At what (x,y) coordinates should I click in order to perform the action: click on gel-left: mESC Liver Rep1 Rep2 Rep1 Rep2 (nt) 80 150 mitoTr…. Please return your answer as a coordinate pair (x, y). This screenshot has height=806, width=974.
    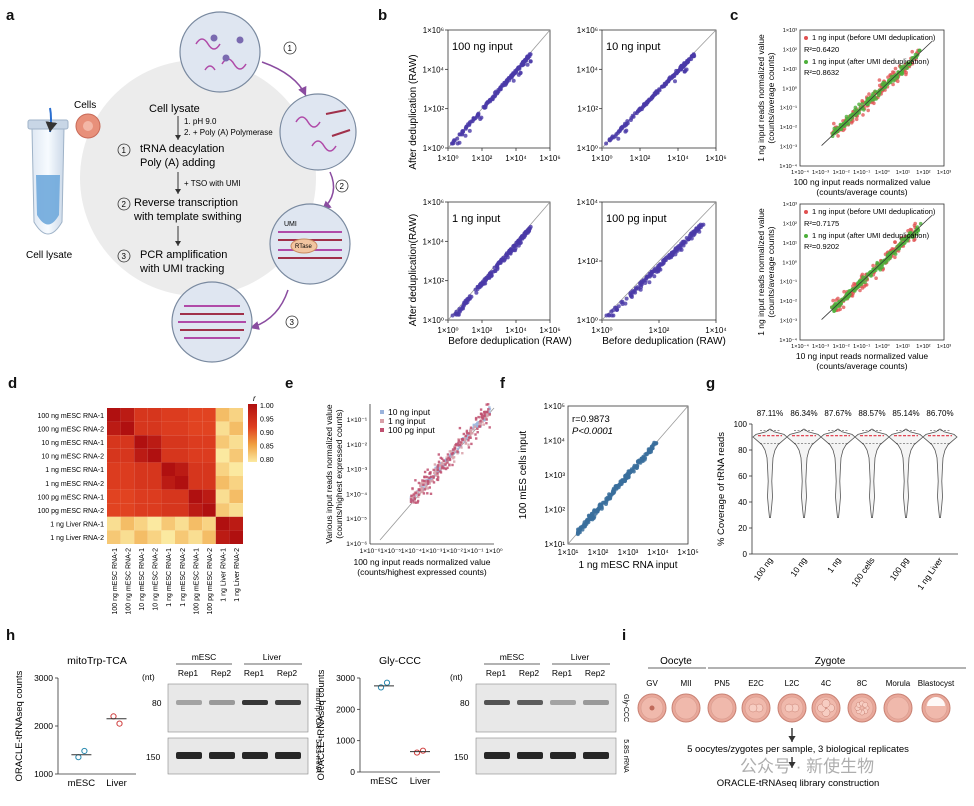
    Looking at the image, I should click on (231, 713).